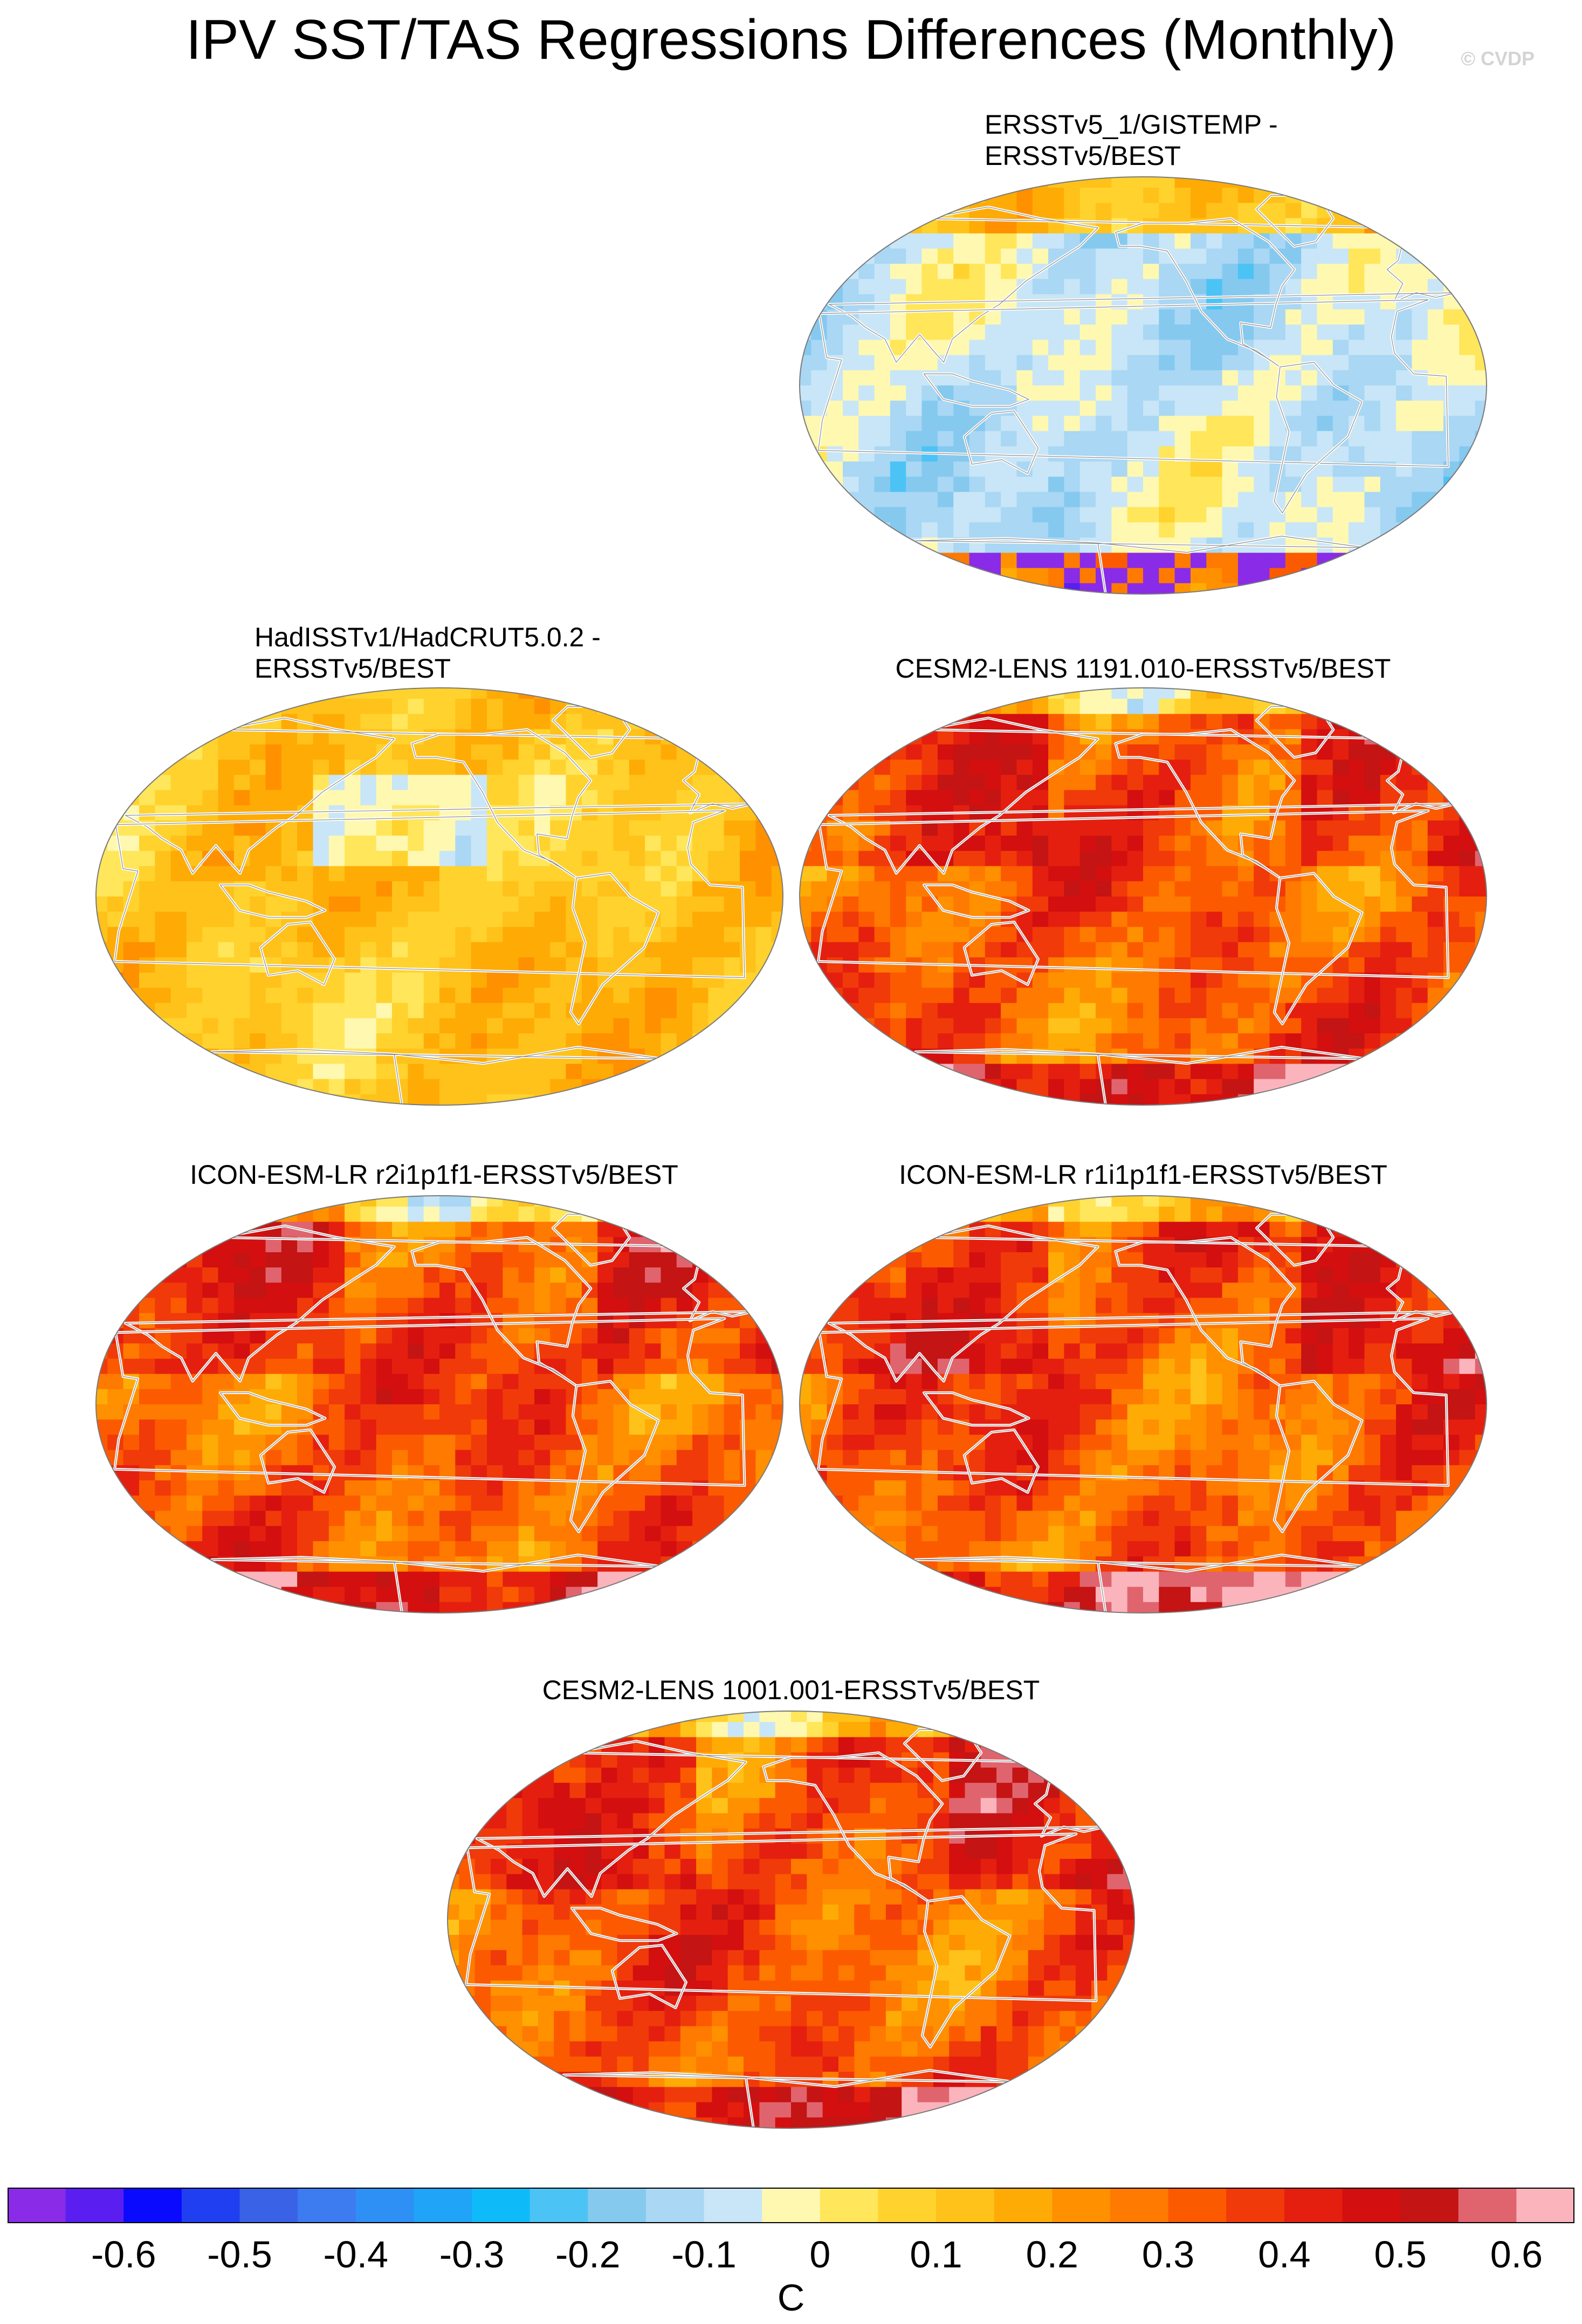 Image resolution: width=1582 pixels, height=2324 pixels. Describe the element at coordinates (434, 1175) in the screenshot. I see `panel-title-4: ICON-ESM-LR r2i1p1f1-ERSSTv5/BEST` at that location.